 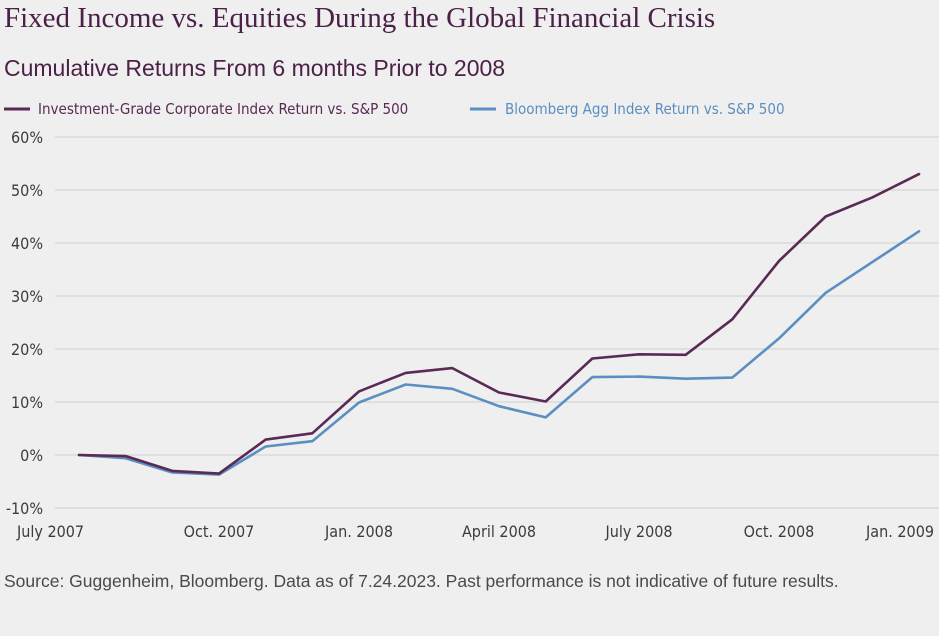 I want to click on y-tick-label: 10%, so click(x=27, y=402).